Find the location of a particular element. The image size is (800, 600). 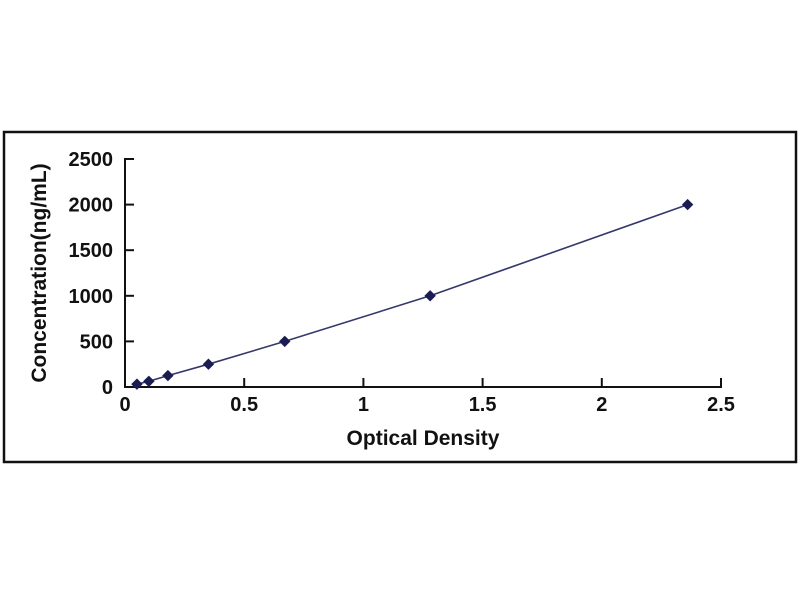

y-tick-label: 2500 is located at coordinates (91, 160).